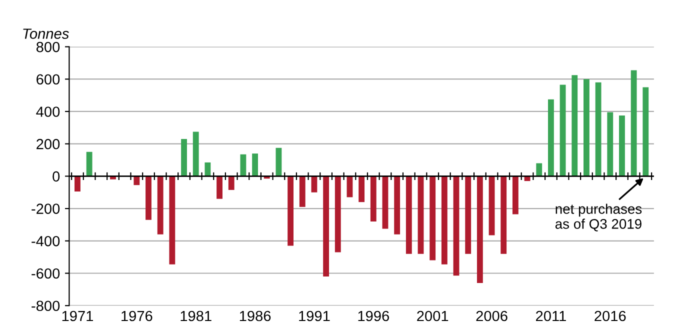 The width and height of the screenshot is (692, 334). I want to click on x-tick-label: 1991, so click(314, 316).